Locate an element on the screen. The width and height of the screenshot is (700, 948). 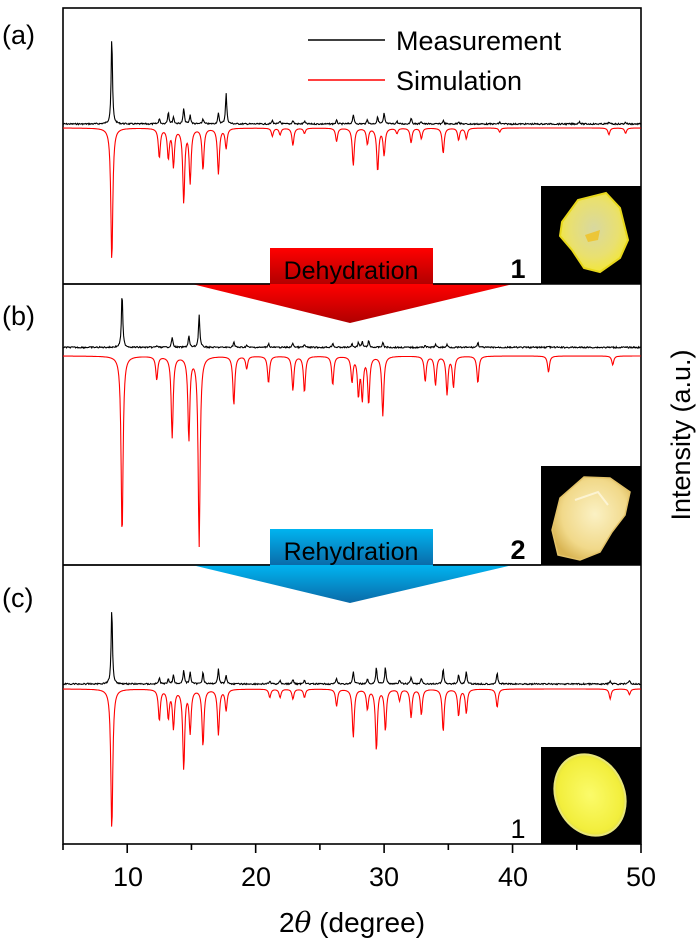
measurement-trace-c is located at coordinates (351, 649).